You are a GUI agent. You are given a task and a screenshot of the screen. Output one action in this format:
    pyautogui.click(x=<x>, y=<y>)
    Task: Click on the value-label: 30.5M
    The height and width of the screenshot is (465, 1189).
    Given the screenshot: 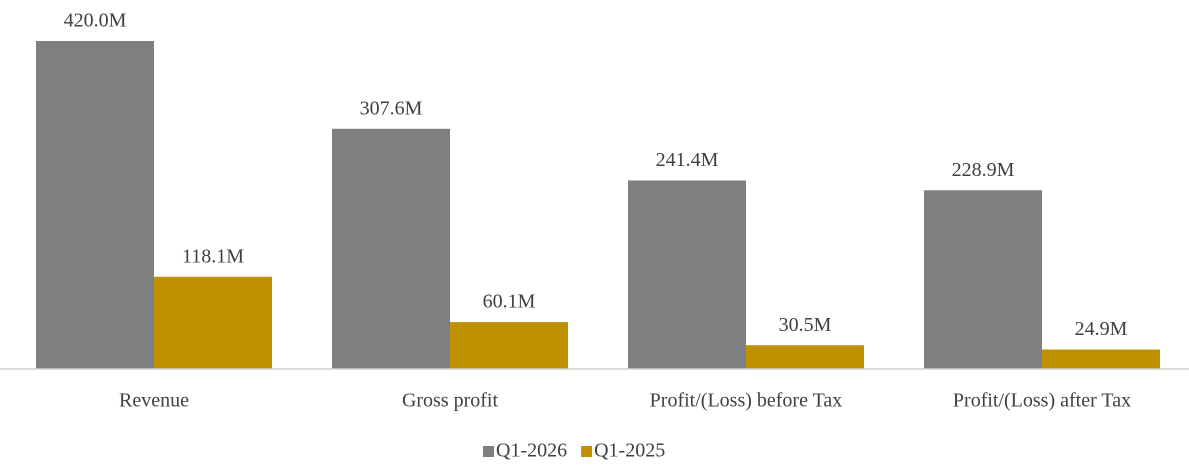 What is the action you would take?
    pyautogui.click(x=805, y=325)
    